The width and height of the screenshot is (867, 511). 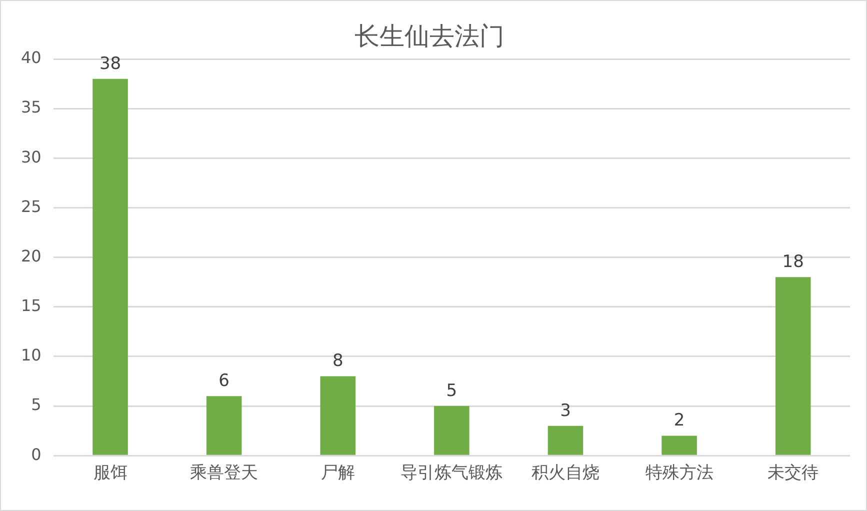 I want to click on y-tick-label: 40, so click(x=31, y=58).